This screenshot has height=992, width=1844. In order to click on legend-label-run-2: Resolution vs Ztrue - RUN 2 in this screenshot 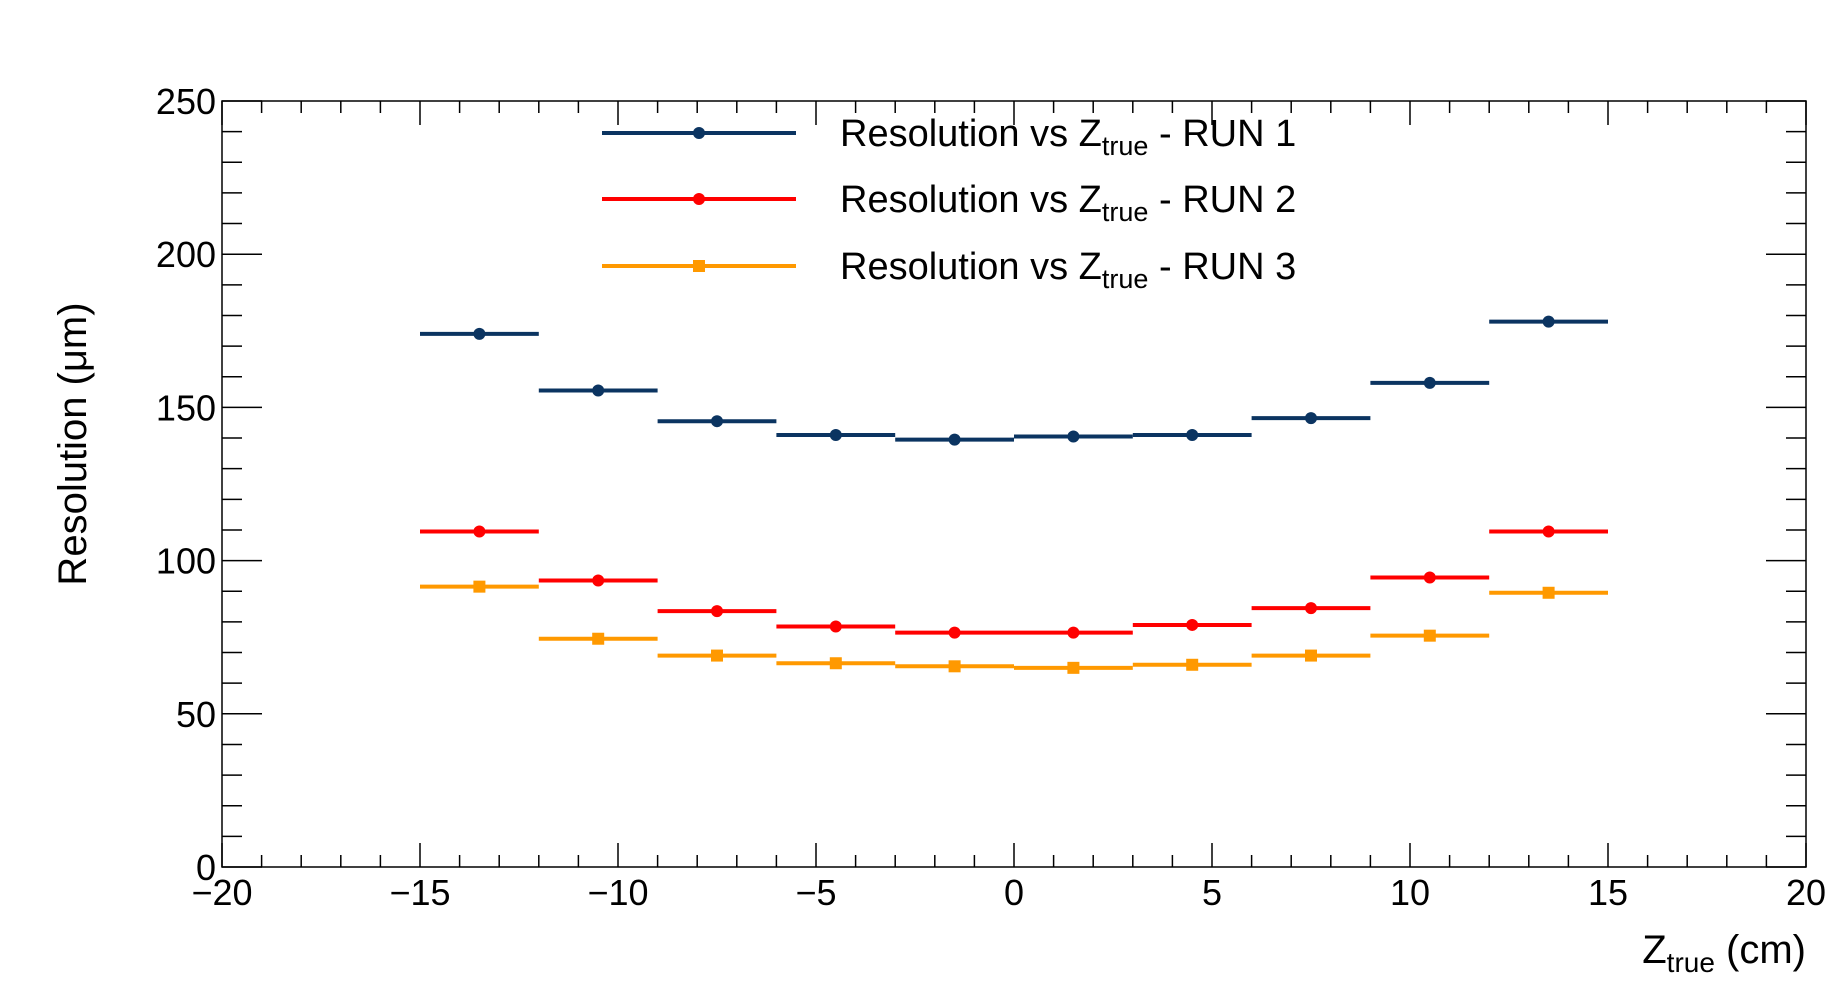, I will do `click(1068, 203)`.